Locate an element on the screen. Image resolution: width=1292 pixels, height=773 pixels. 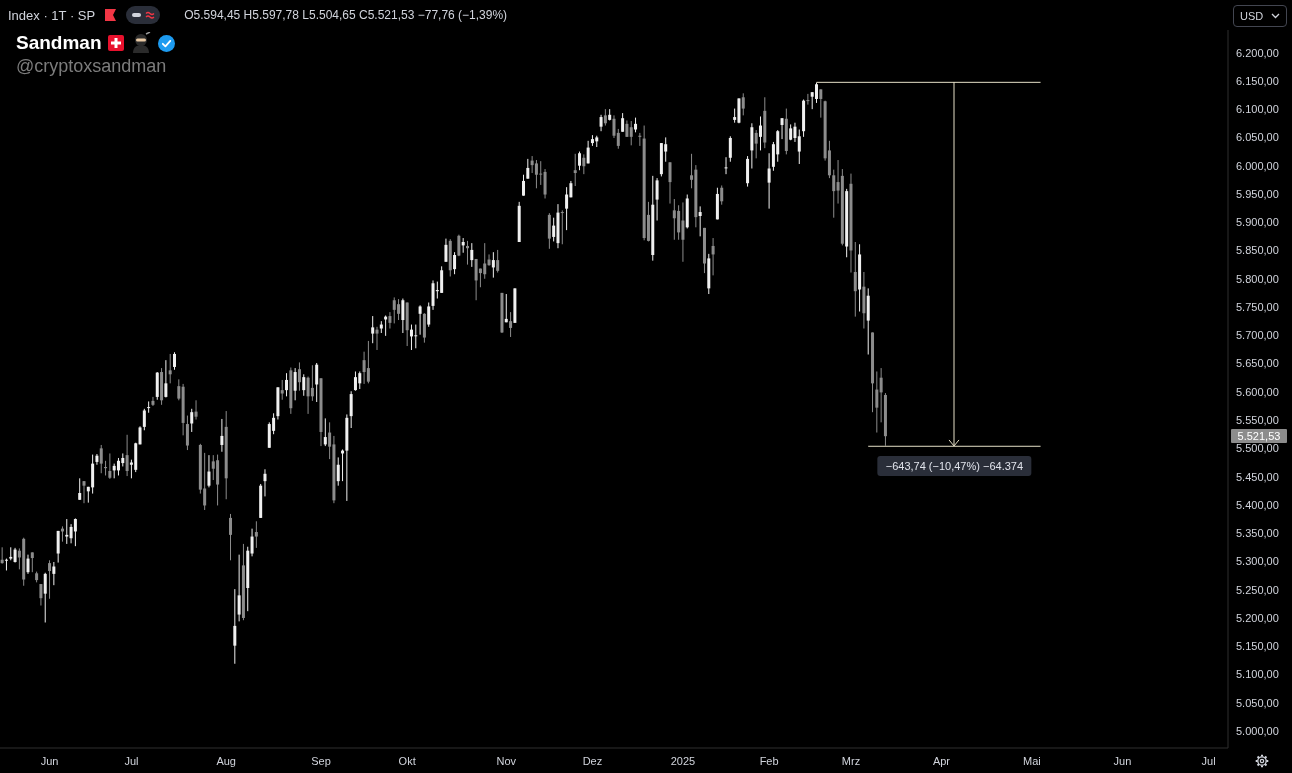
y-tick-label: 5.050,00 is located at coordinates (1257, 702).